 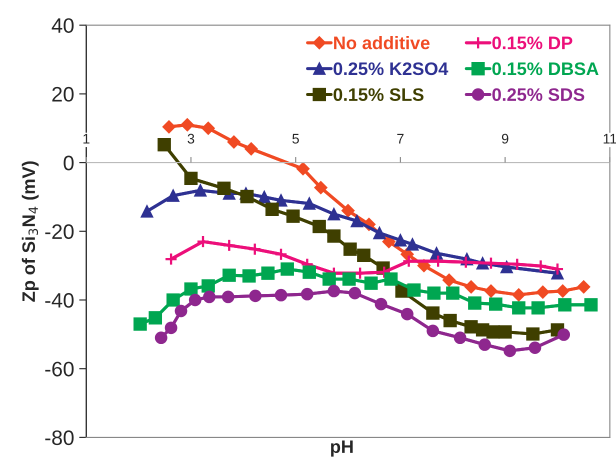 What do you see at coordinates (538, 95) in the screenshot?
I see `legend-label: 0.25% SDS` at bounding box center [538, 95].